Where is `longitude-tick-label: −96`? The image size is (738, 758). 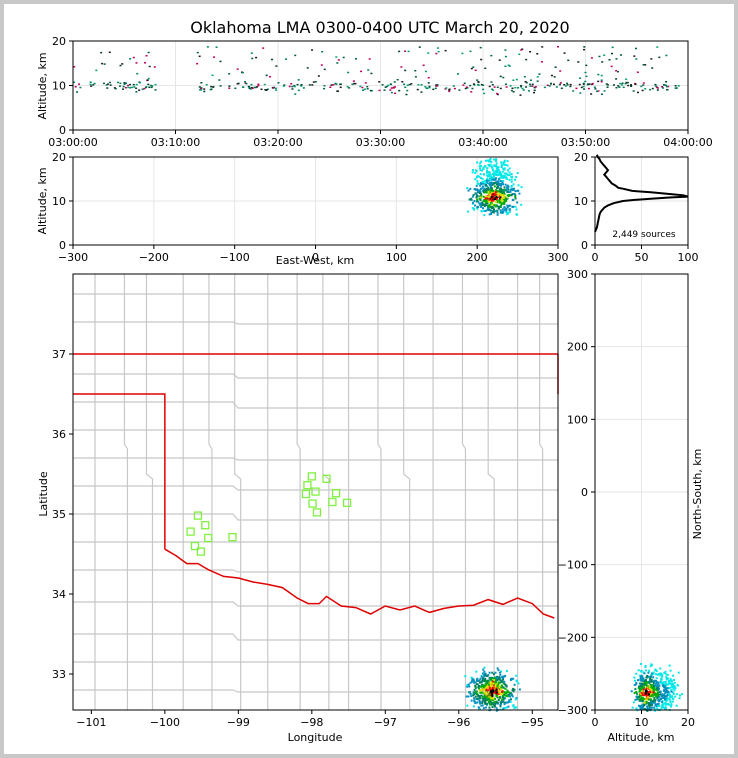
longitude-tick-label: −96 is located at coordinates (458, 722).